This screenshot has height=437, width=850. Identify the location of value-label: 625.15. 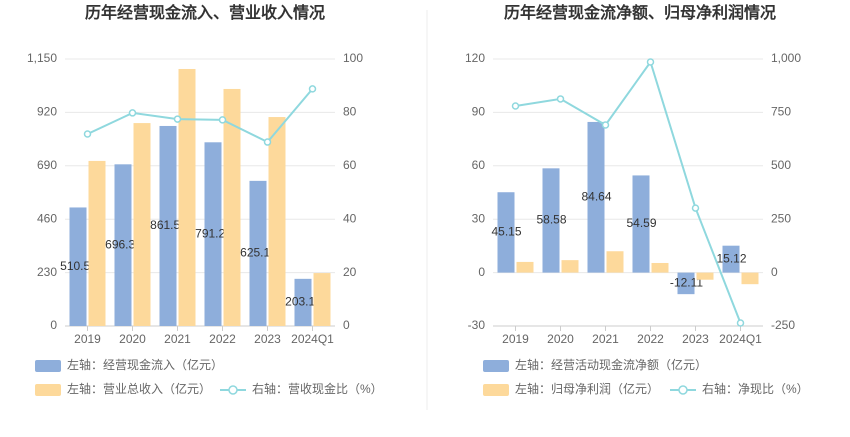
(258, 253).